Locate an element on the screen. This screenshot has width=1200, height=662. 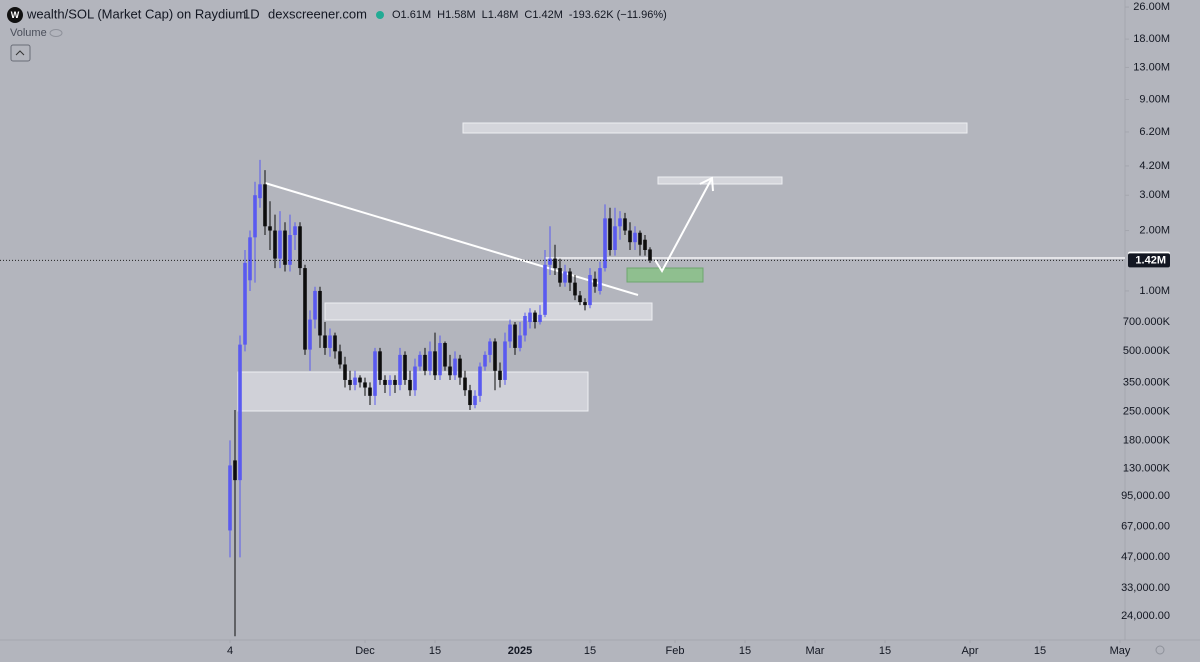
y-tick-label: 250.000K is located at coordinates (1147, 412).